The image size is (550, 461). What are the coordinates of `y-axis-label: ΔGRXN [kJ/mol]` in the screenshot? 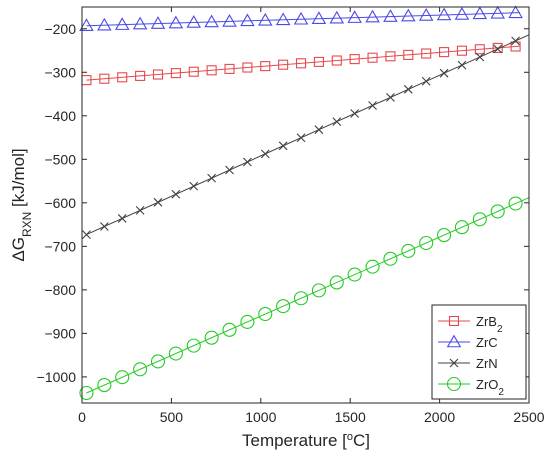 It's located at (21, 204).